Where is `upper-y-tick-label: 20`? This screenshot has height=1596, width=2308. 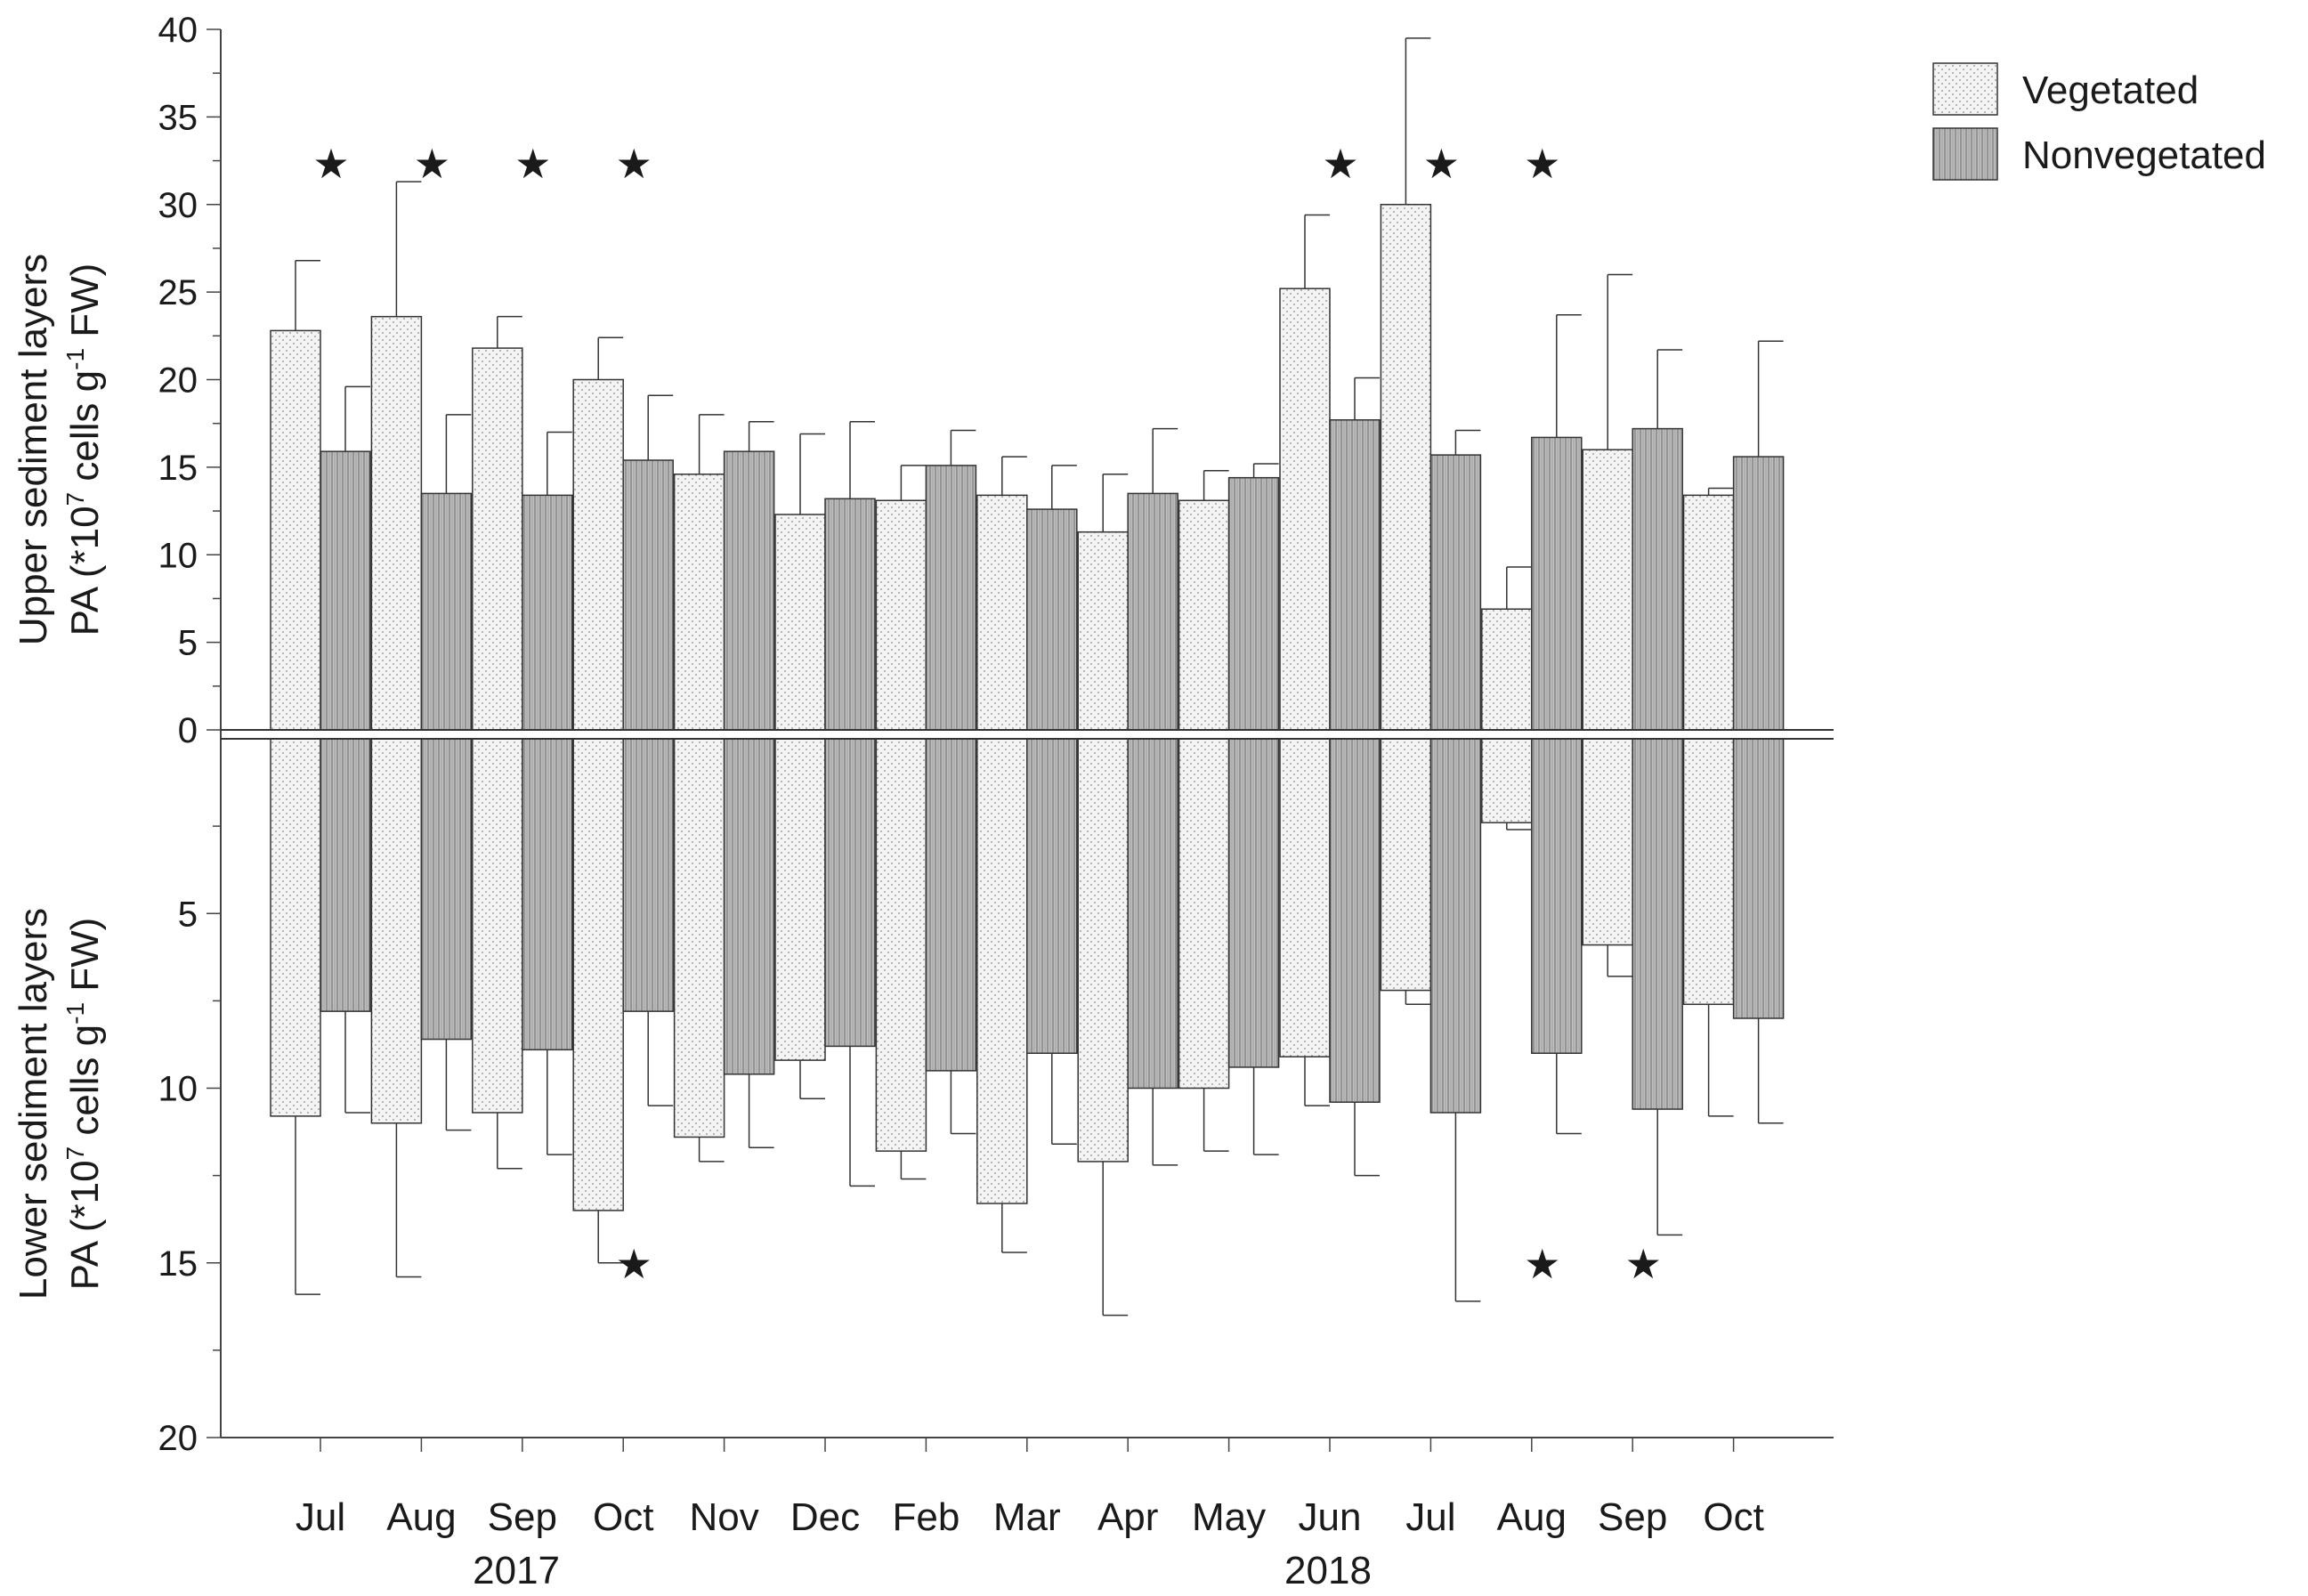
upper-y-tick-label: 20 is located at coordinates (178, 381).